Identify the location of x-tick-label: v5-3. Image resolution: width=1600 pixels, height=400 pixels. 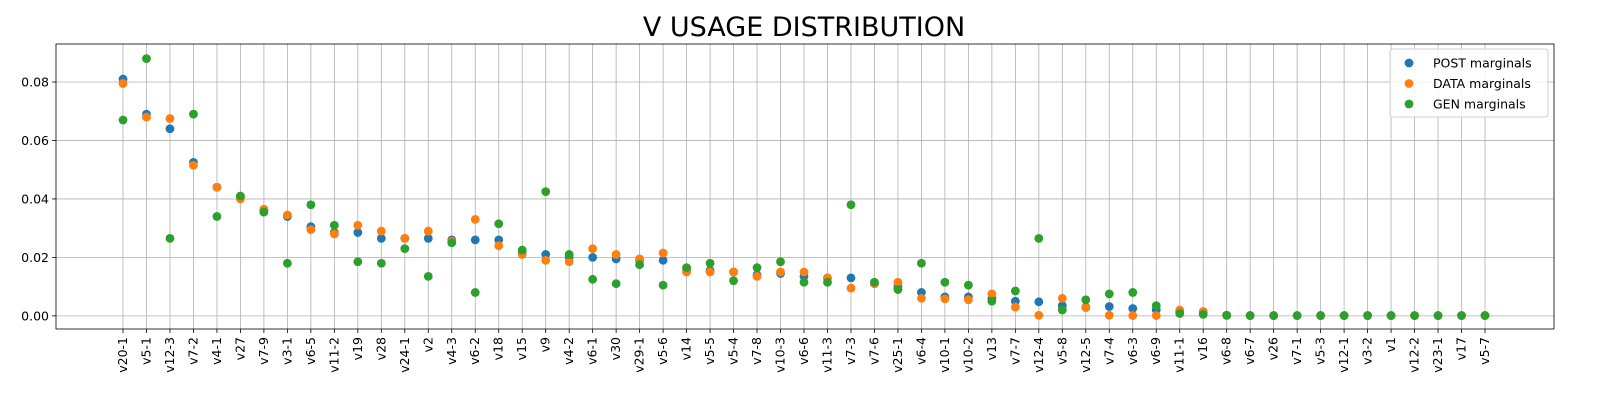
(1320, 351).